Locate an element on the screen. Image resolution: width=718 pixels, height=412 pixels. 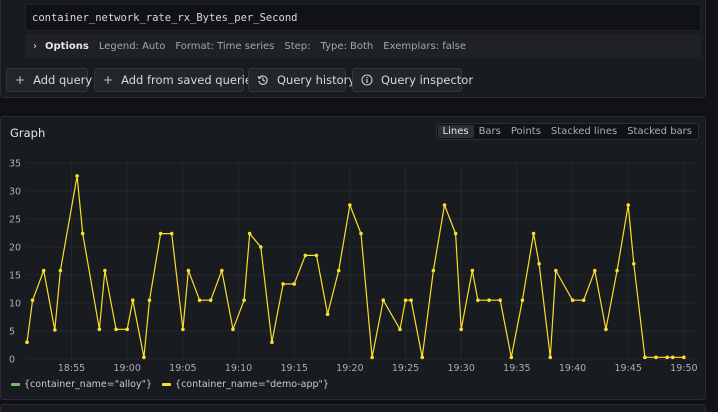
option-exemplars: Exemplars: false is located at coordinates (425, 46).